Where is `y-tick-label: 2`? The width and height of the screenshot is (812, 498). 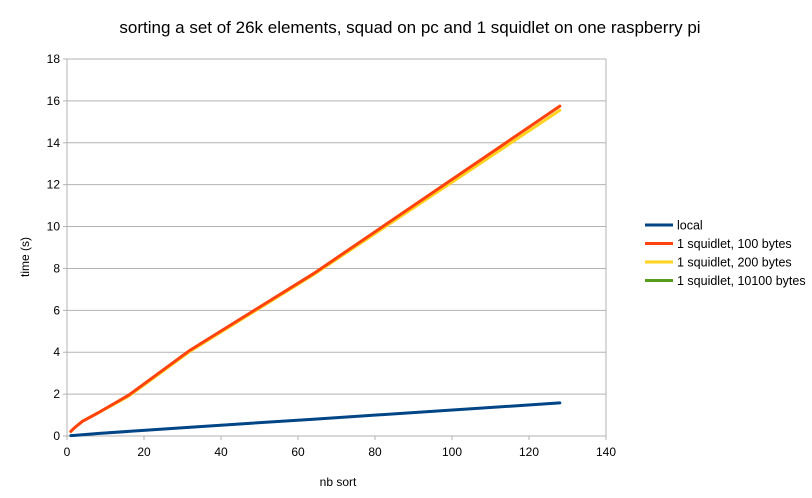
y-tick-label: 2 is located at coordinates (56, 394).